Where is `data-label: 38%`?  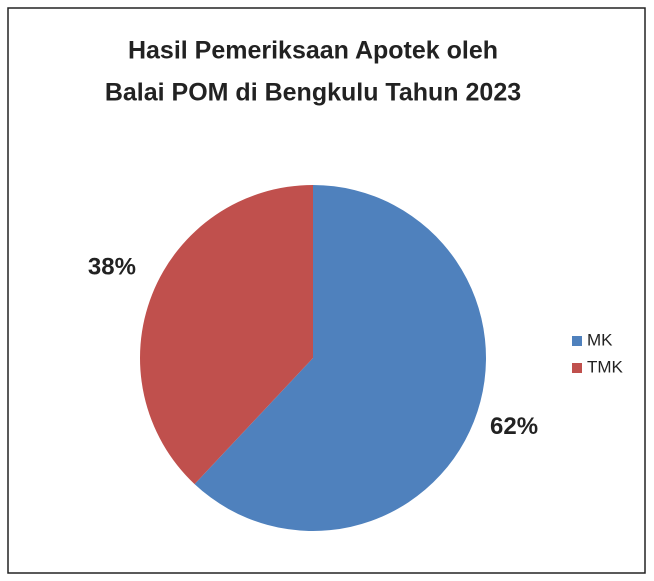 data-label: 38% is located at coordinates (112, 267).